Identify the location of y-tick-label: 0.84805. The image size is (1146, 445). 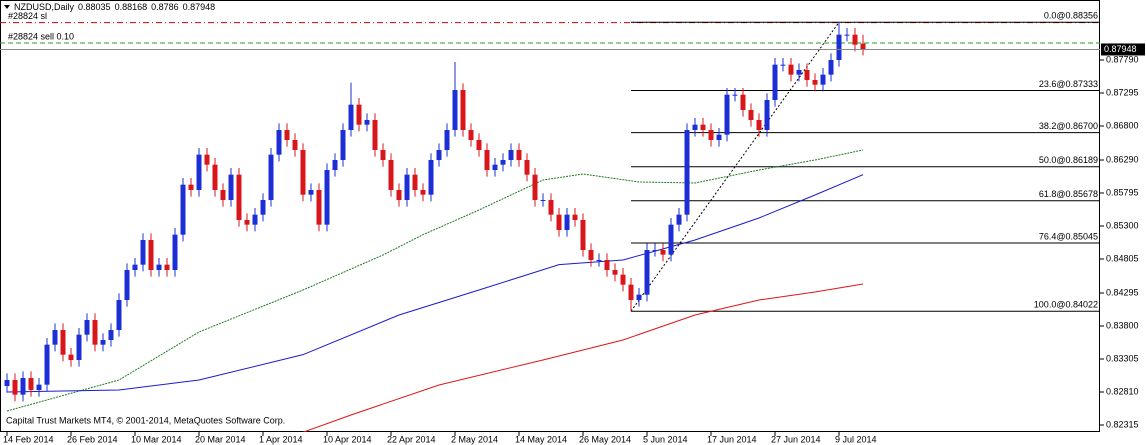
(1122, 258).